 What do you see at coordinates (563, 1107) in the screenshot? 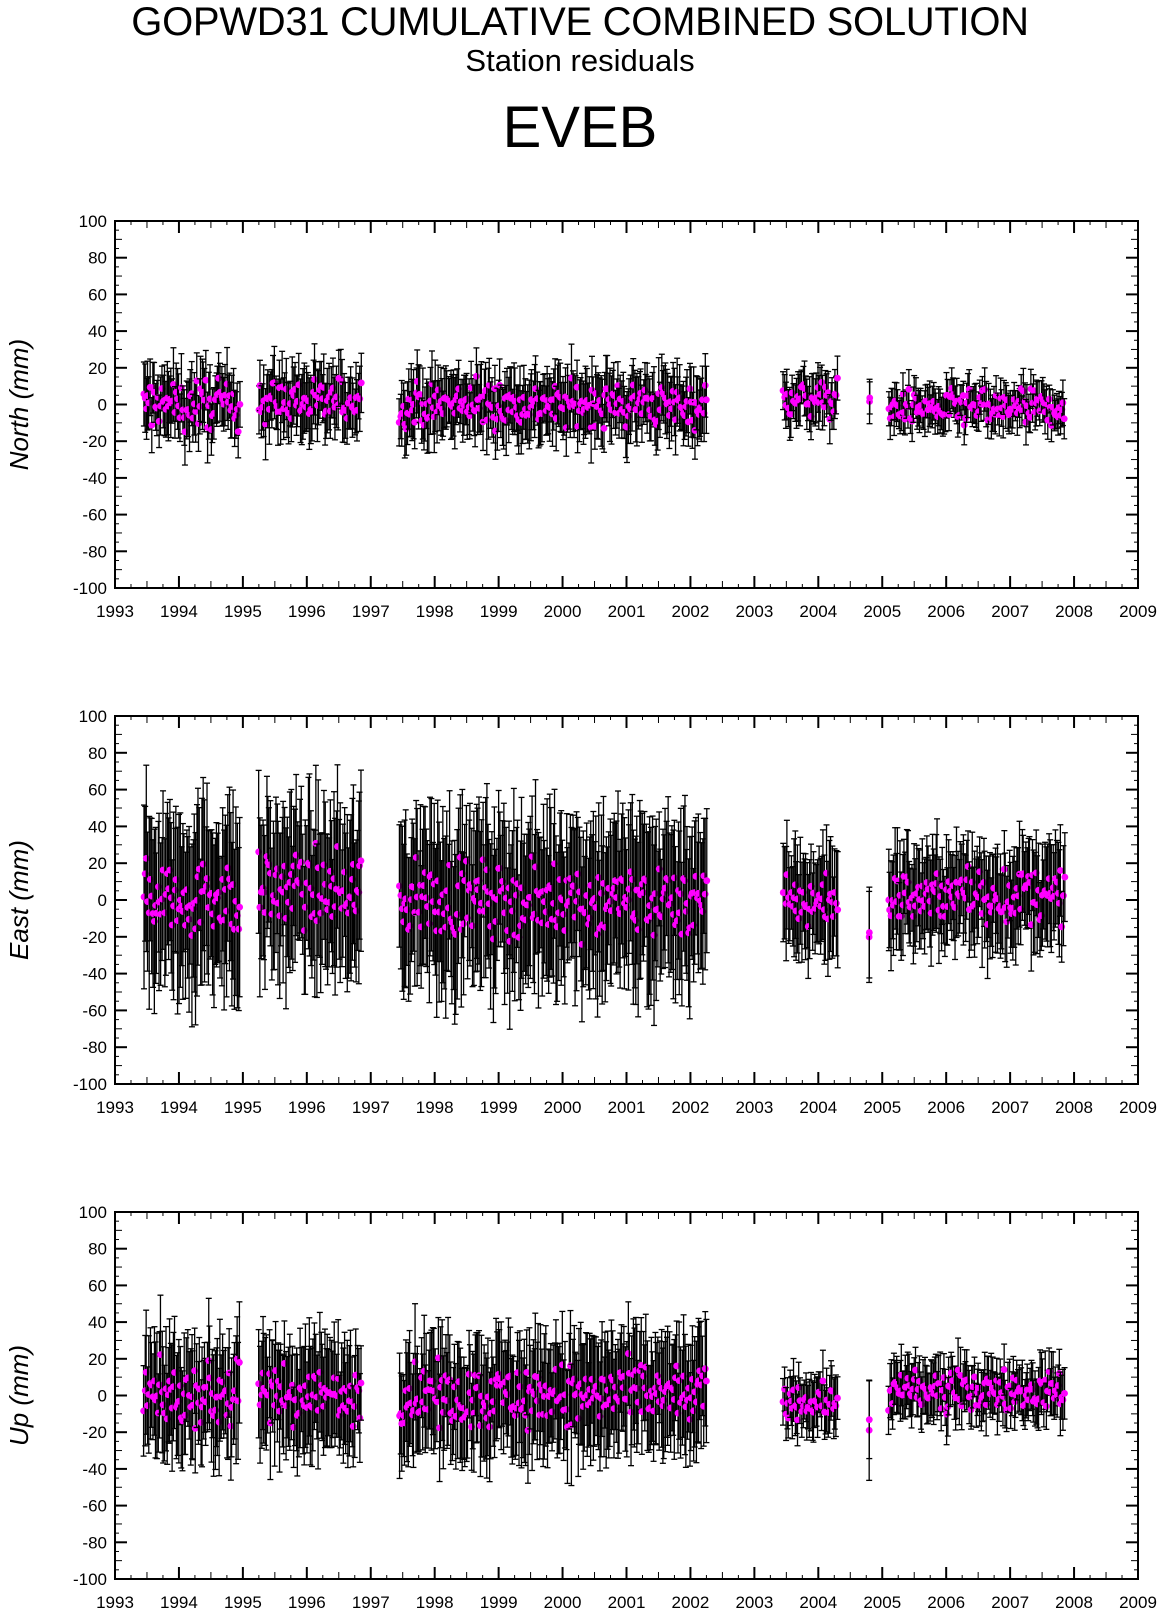
I see `x-tick-label: 2000` at bounding box center [563, 1107].